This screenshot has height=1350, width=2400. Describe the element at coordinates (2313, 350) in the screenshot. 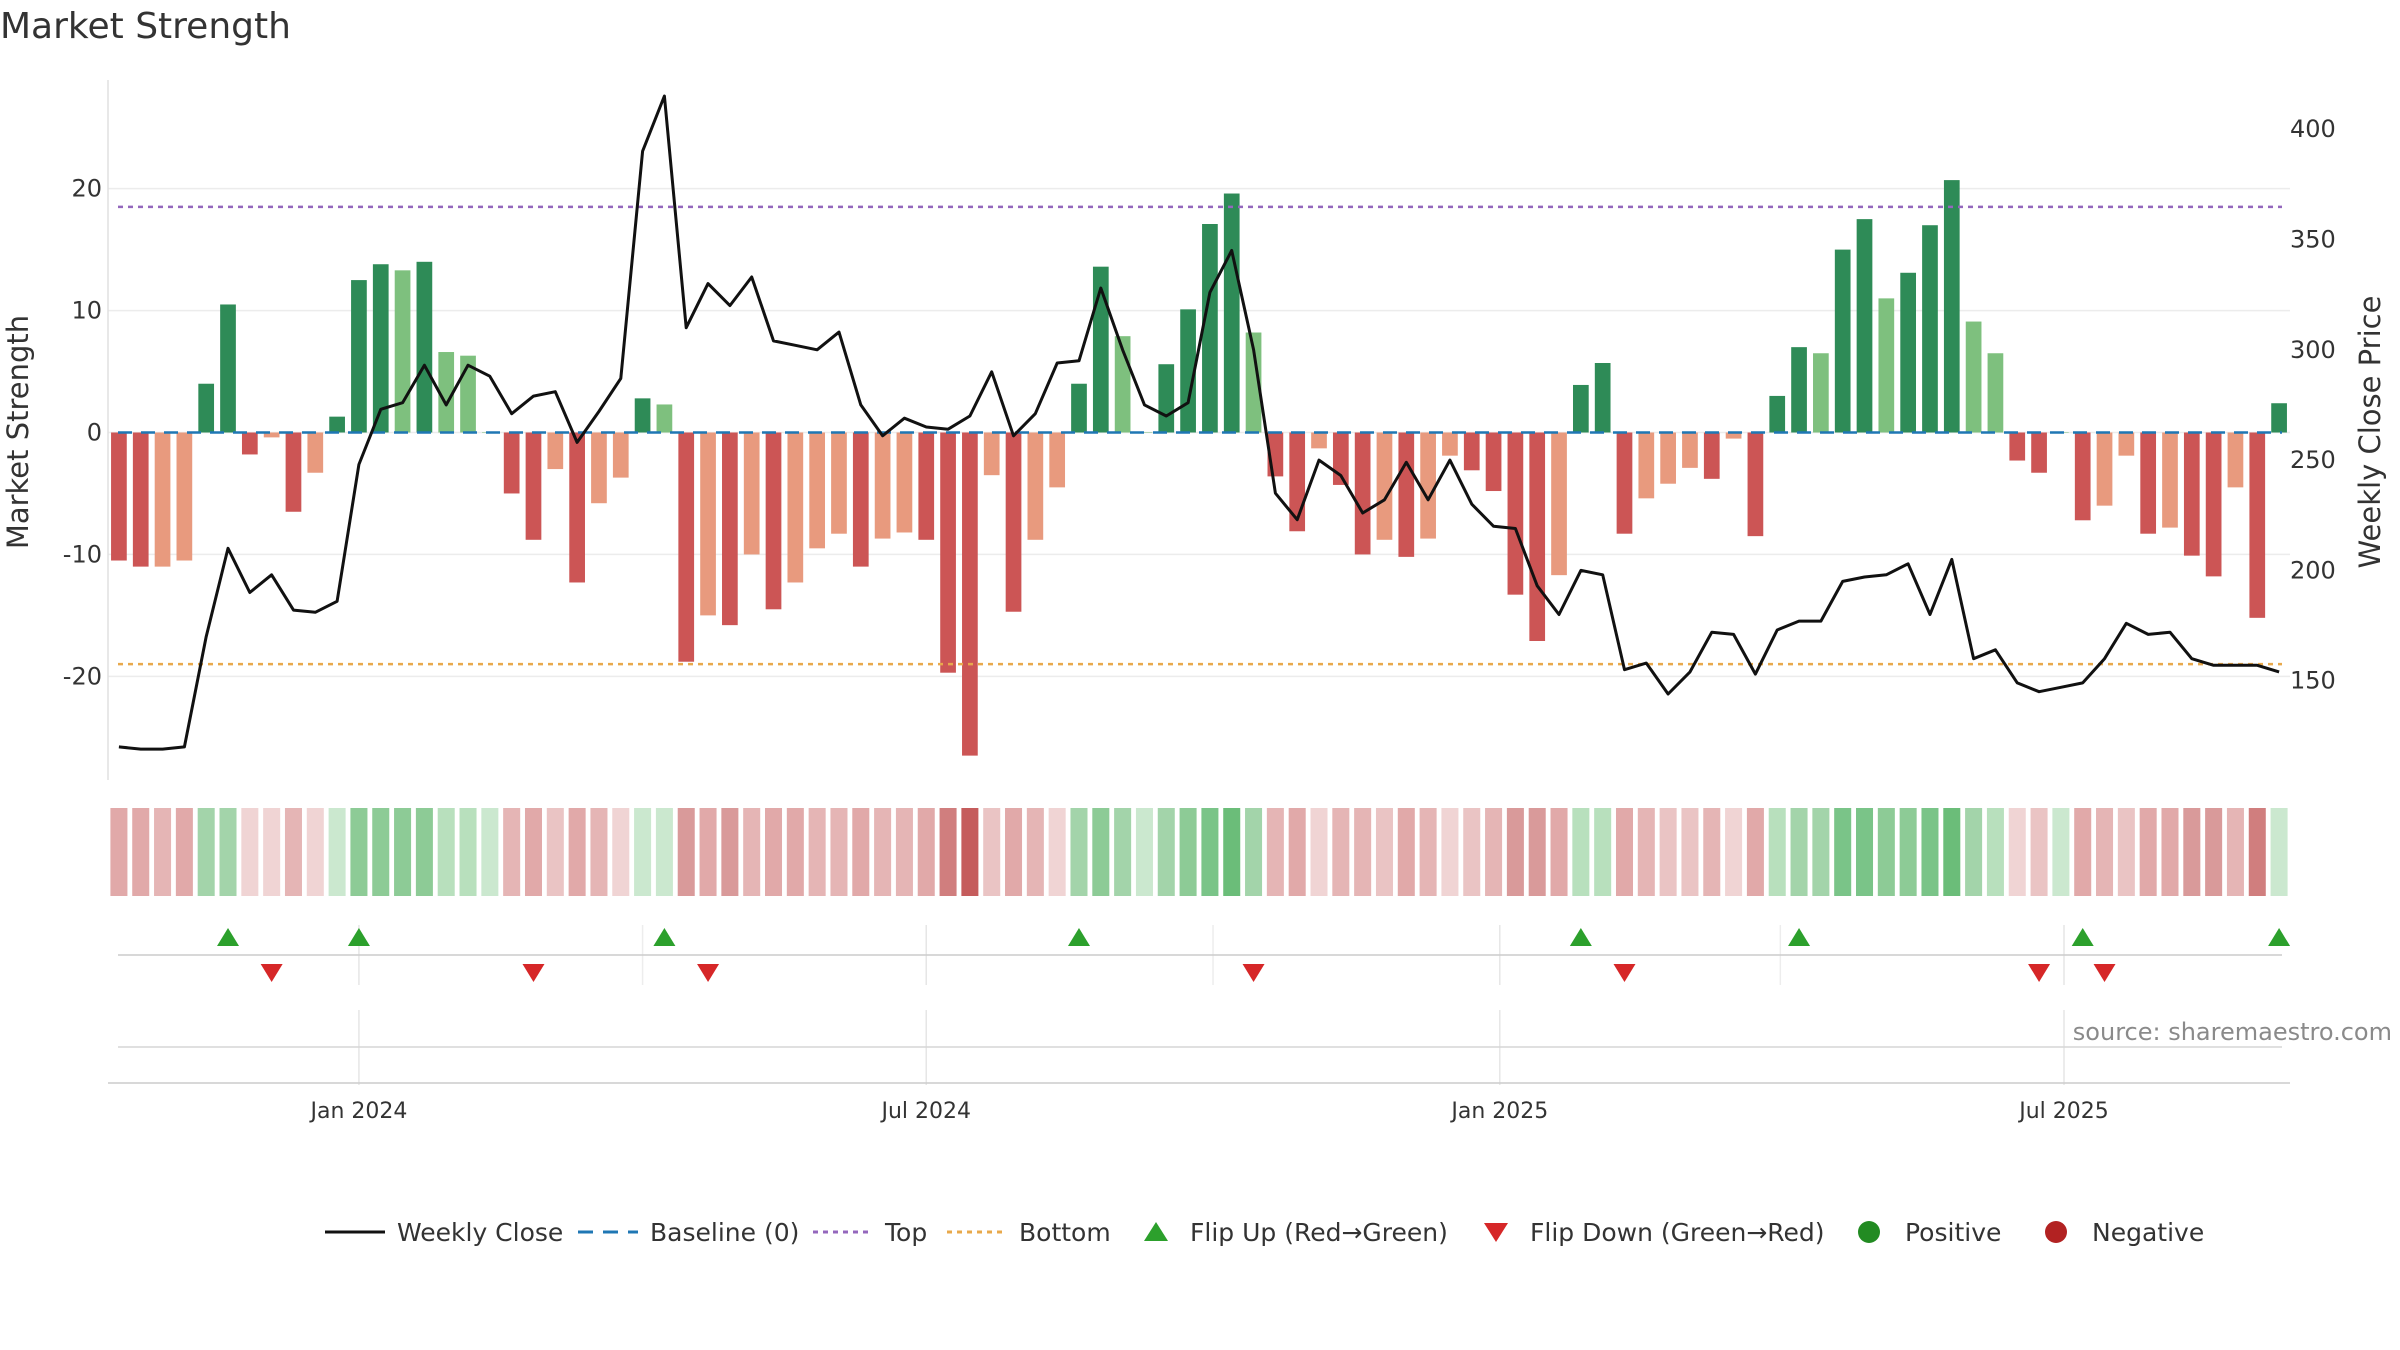

I see `right-tick-label: 300` at that location.